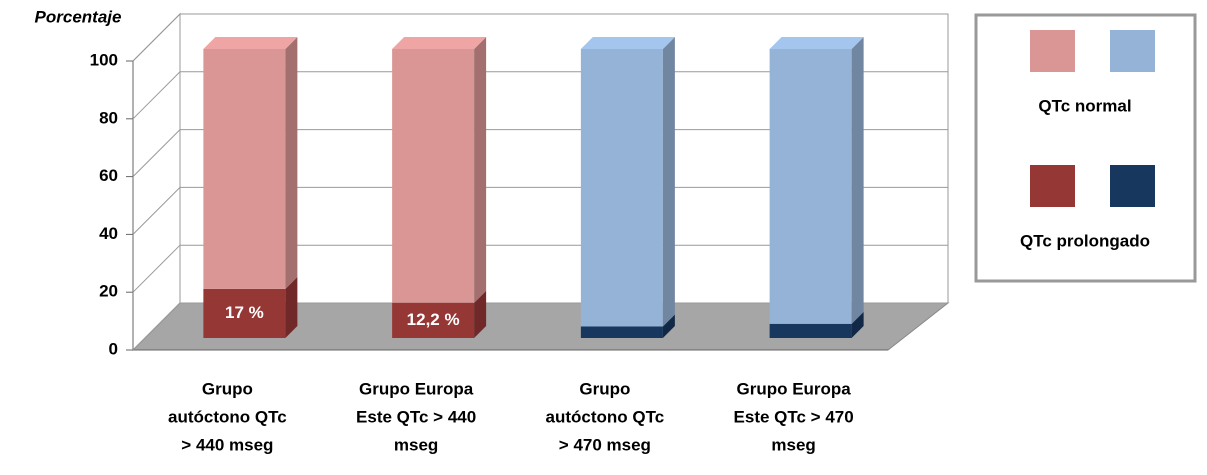  Describe the element at coordinates (108, 233) in the screenshot. I see `y-tick-label: 40` at that location.